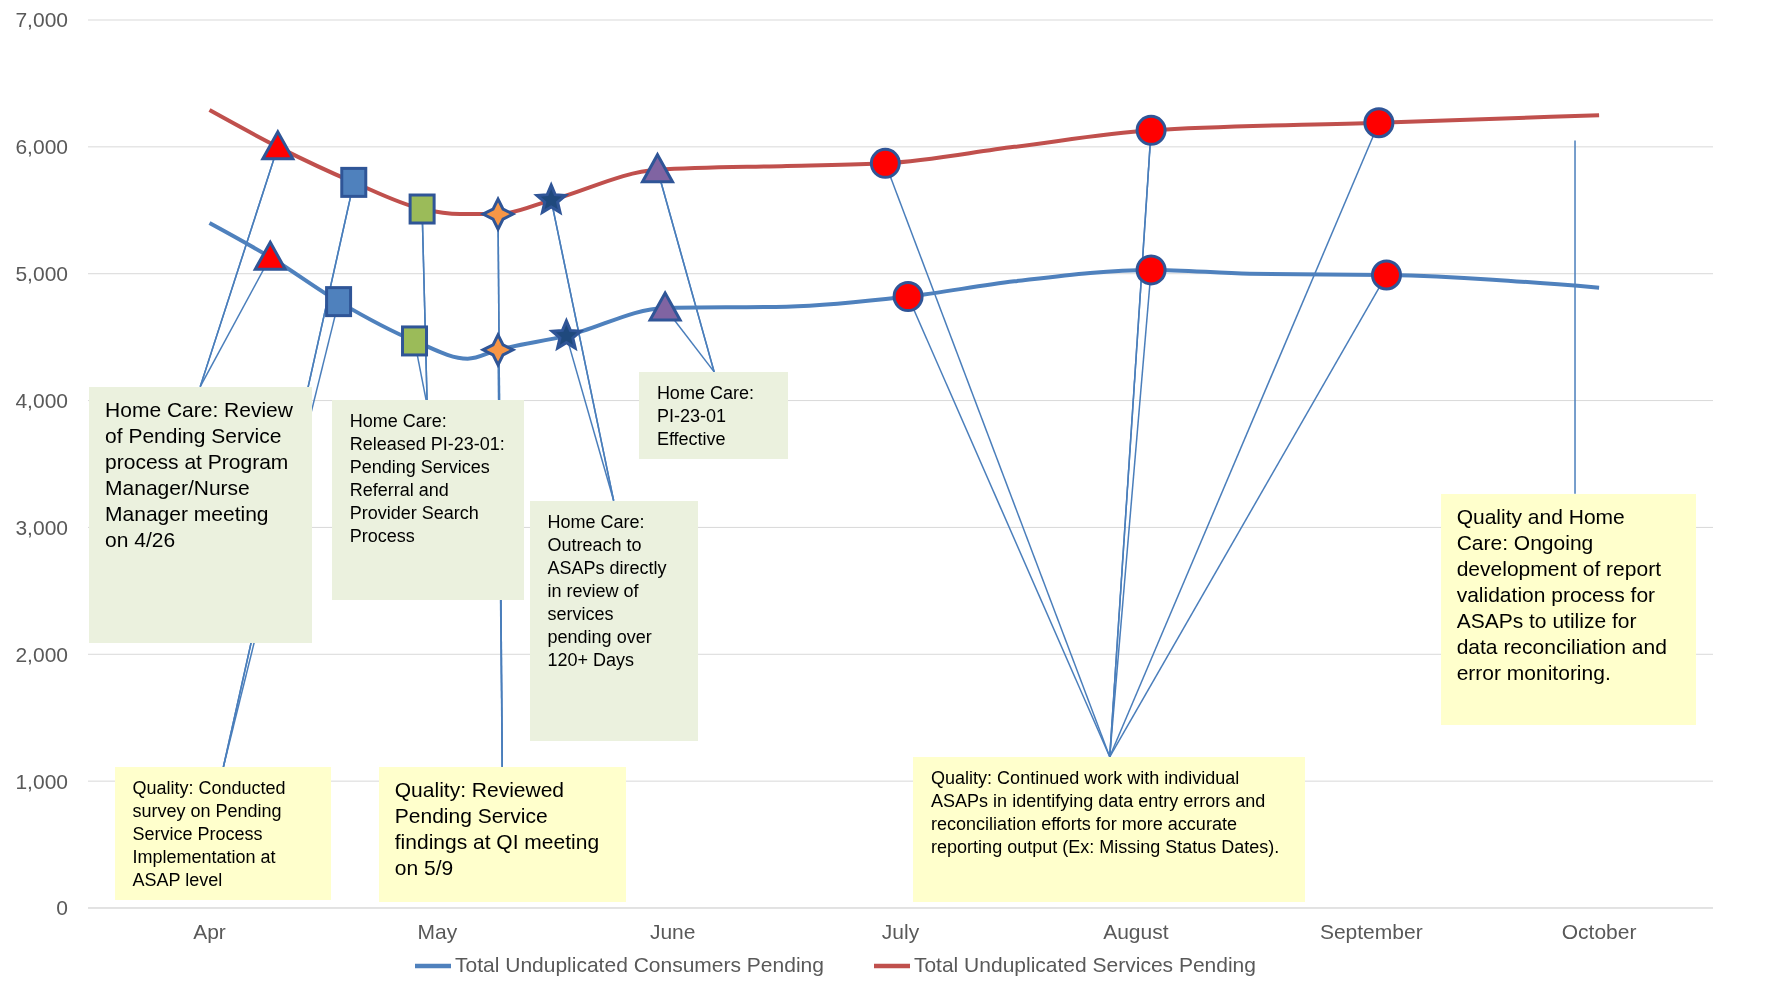 The height and width of the screenshot is (1001, 1765). What do you see at coordinates (1568, 609) in the screenshot?
I see `callout-box: Quality and Home Care: Ongoing development of report validation process for ASAPs to utilize for data reconciliation and error monitoring.` at bounding box center [1568, 609].